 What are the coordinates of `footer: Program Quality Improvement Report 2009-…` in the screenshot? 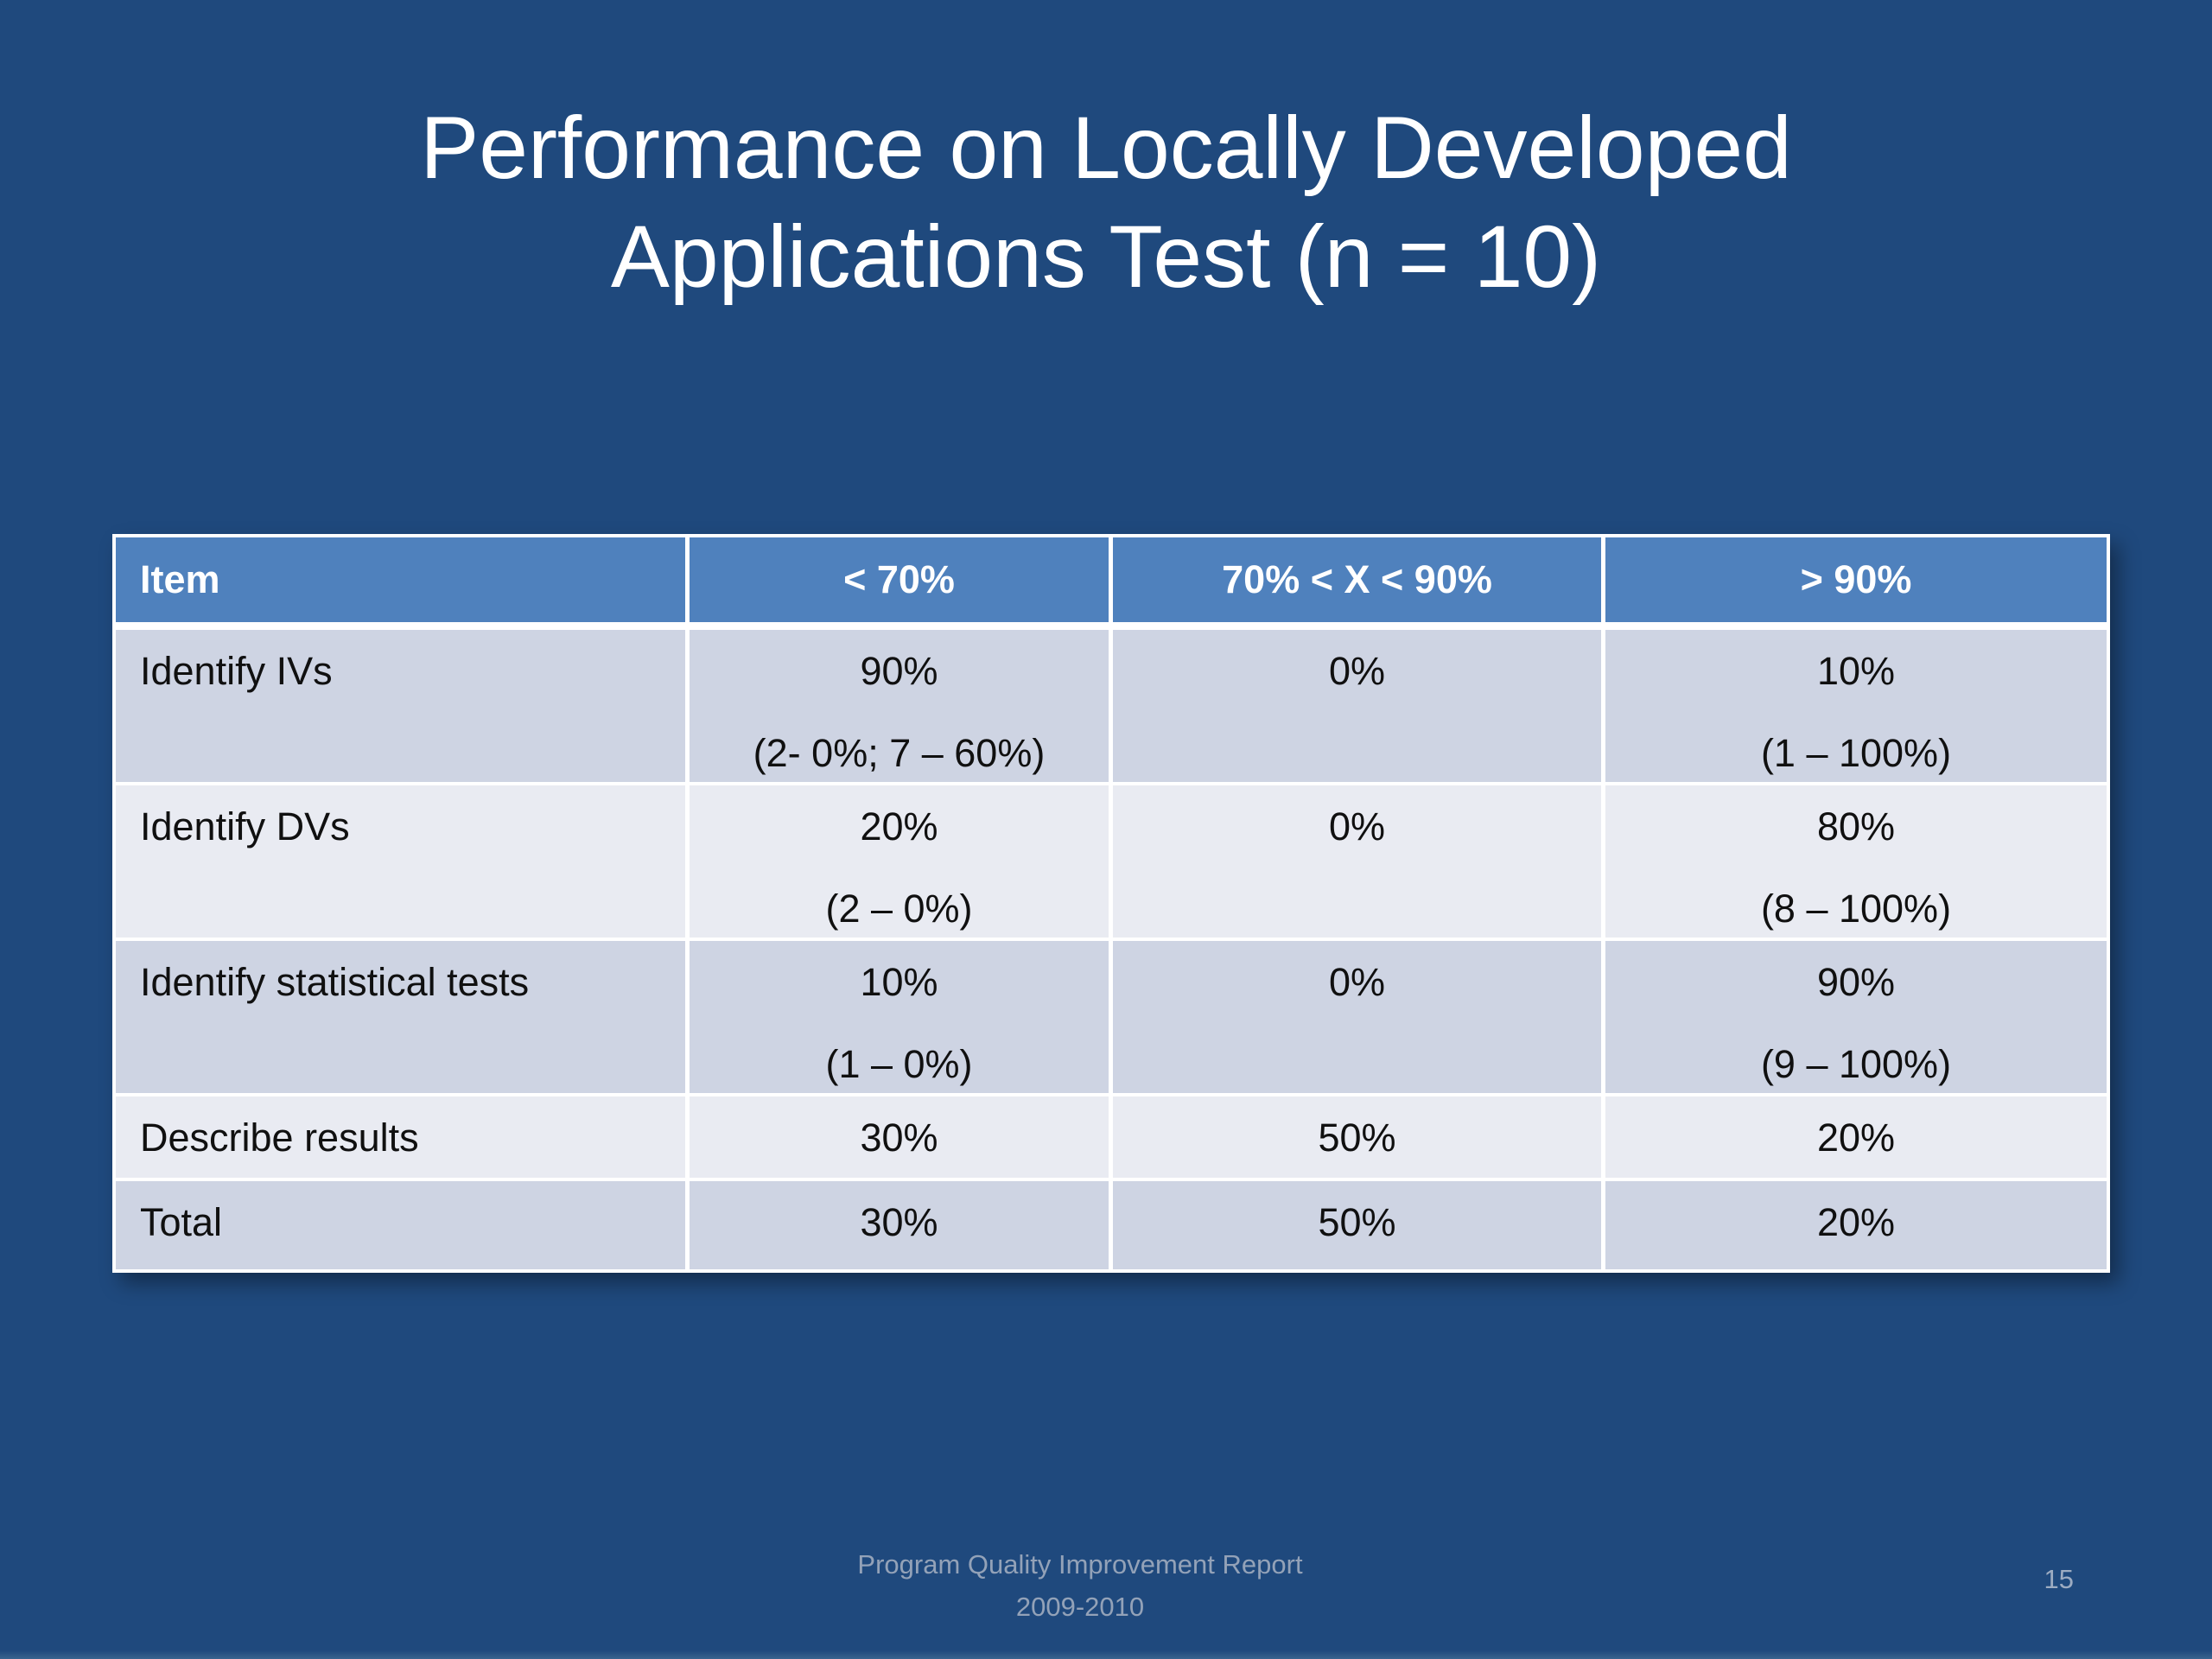 It's located at (1080, 1585).